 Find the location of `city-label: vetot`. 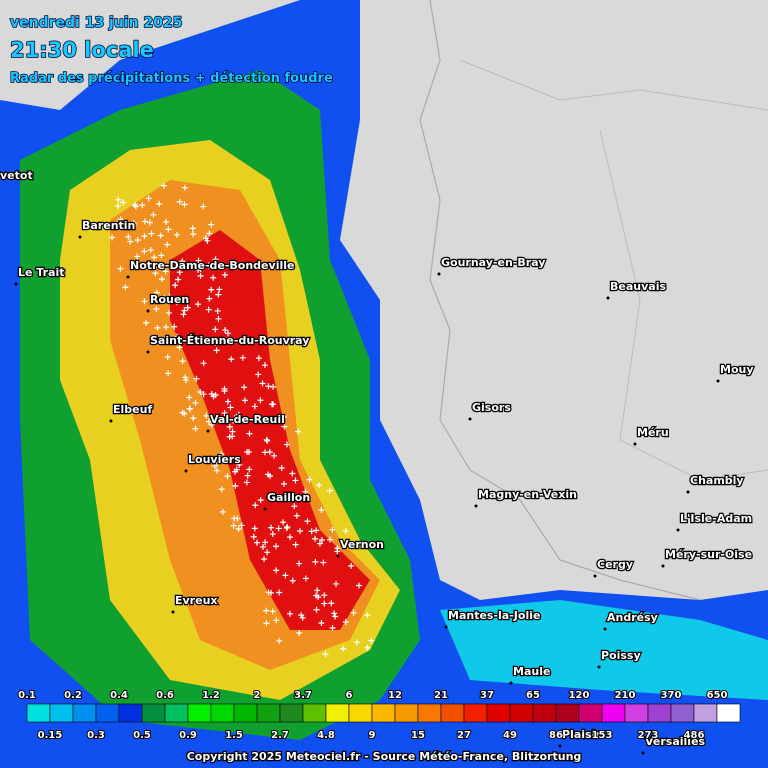

city-label: vetot is located at coordinates (16, 175).